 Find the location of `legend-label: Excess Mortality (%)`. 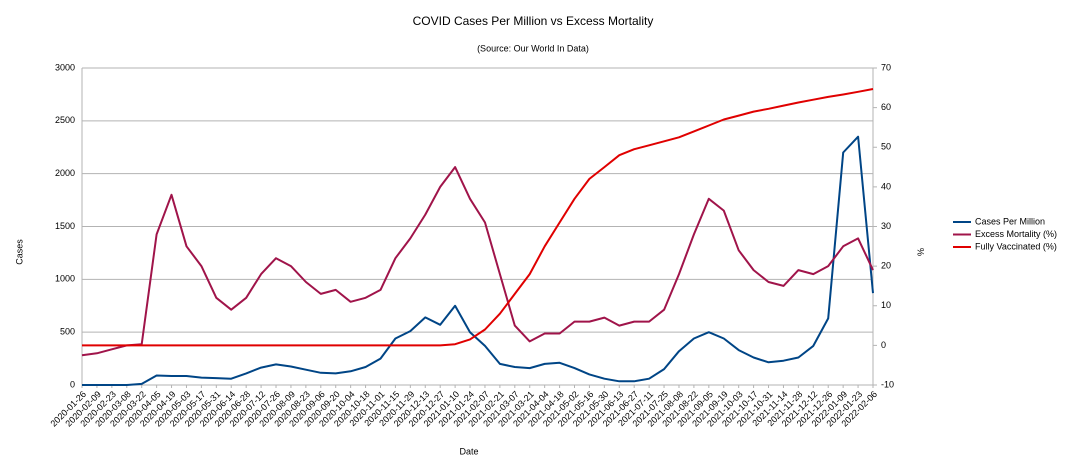

legend-label: Excess Mortality (%) is located at coordinates (1016, 234).